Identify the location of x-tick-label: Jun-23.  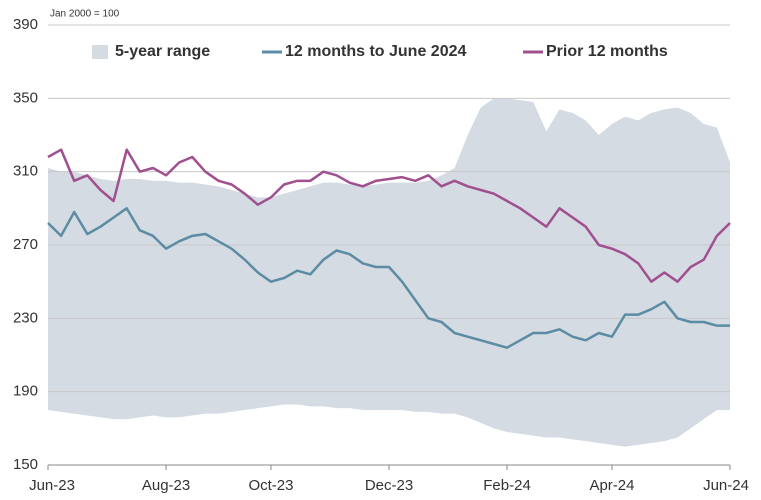
(52, 485).